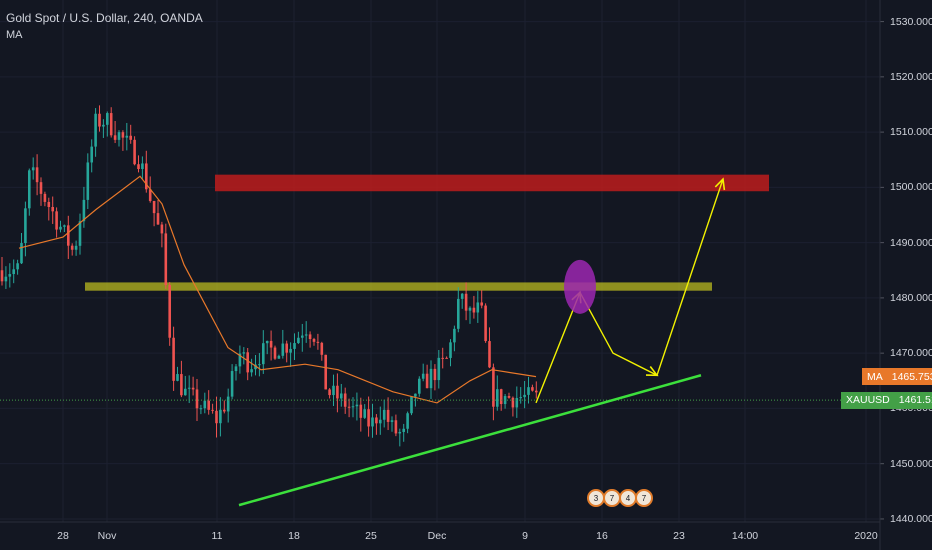 The width and height of the screenshot is (932, 550). I want to click on time-tick-label: 16, so click(602, 536).